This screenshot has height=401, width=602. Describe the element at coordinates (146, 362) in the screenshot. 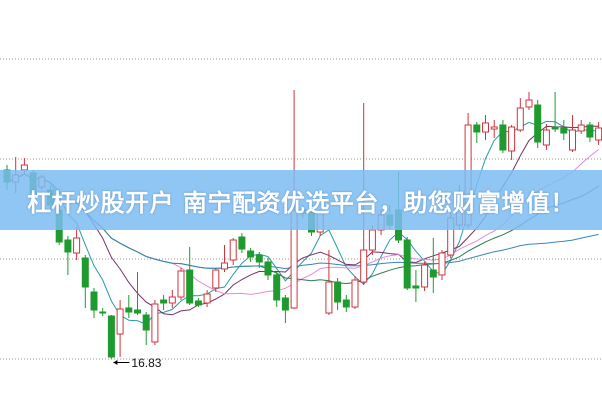

I see `low-price-label: 16.83` at that location.